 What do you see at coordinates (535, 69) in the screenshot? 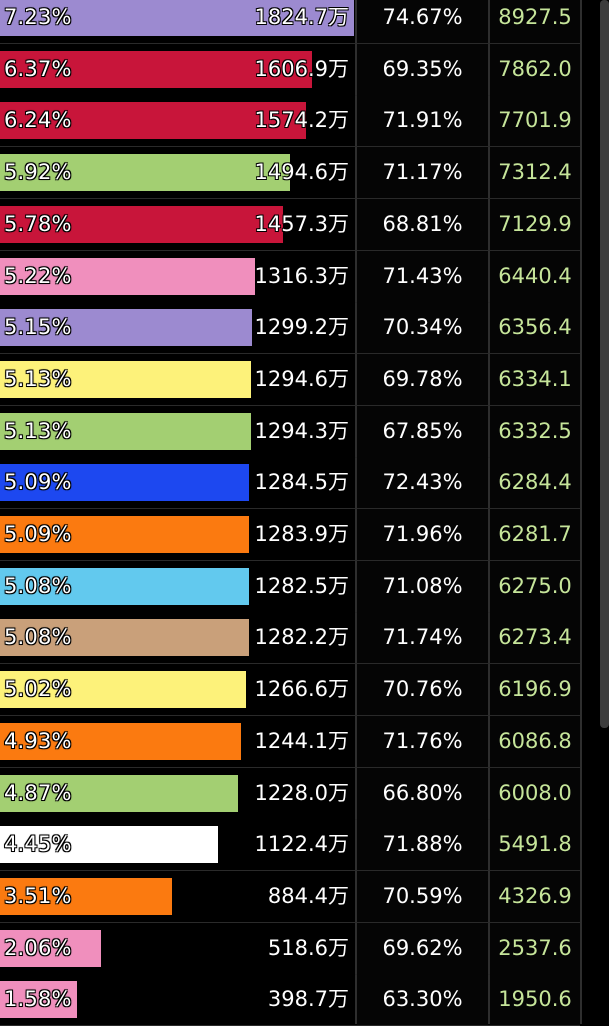
I see `value-cell: 7862.0` at bounding box center [535, 69].